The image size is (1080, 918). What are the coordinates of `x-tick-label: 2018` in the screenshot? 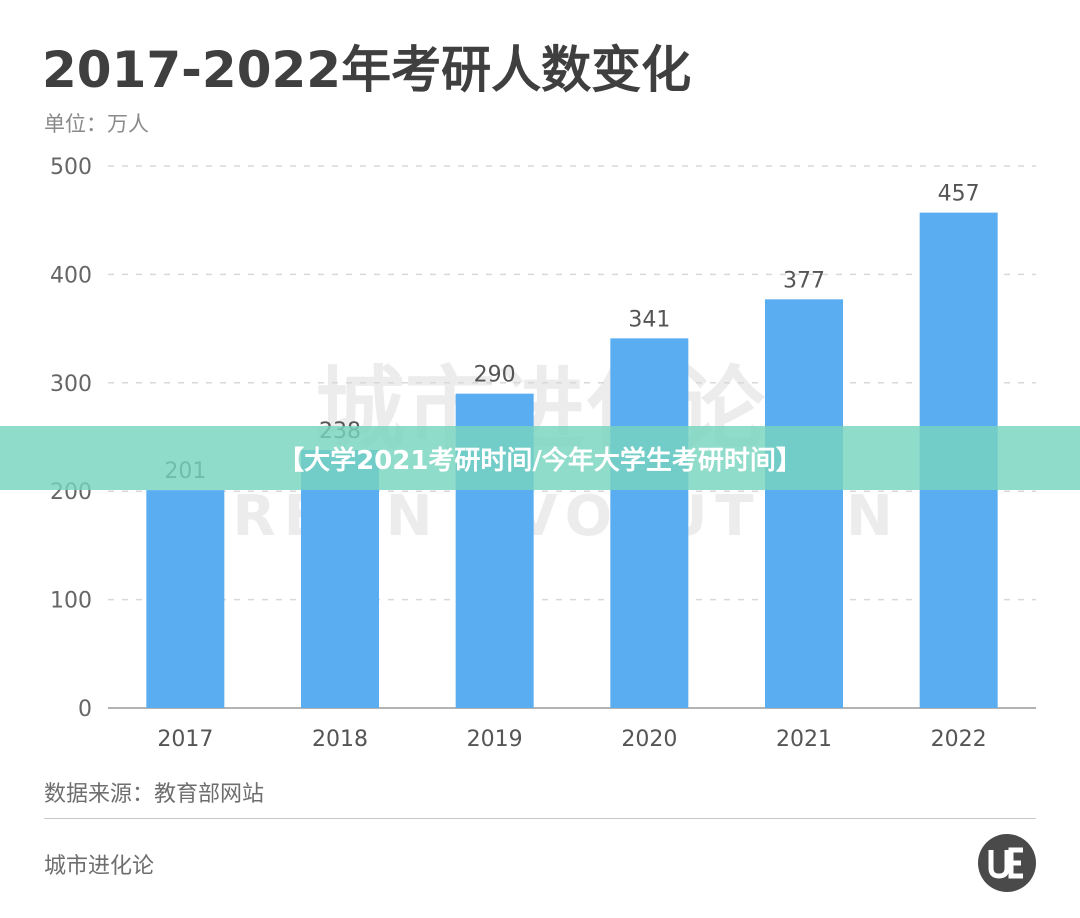 It's located at (340, 739).